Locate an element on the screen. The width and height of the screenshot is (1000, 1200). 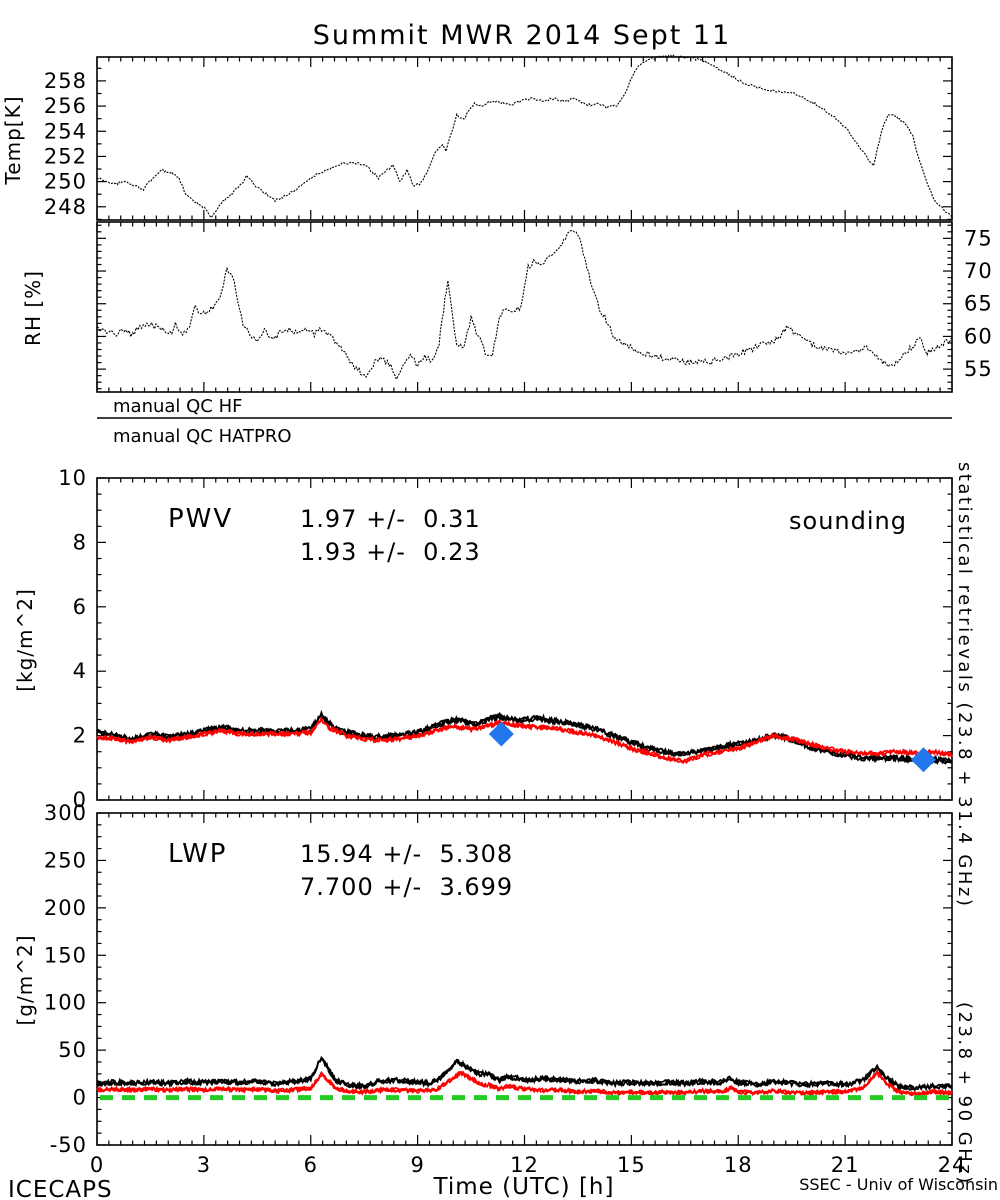
rh-axis-label: RH [%] is located at coordinates (33, 308).